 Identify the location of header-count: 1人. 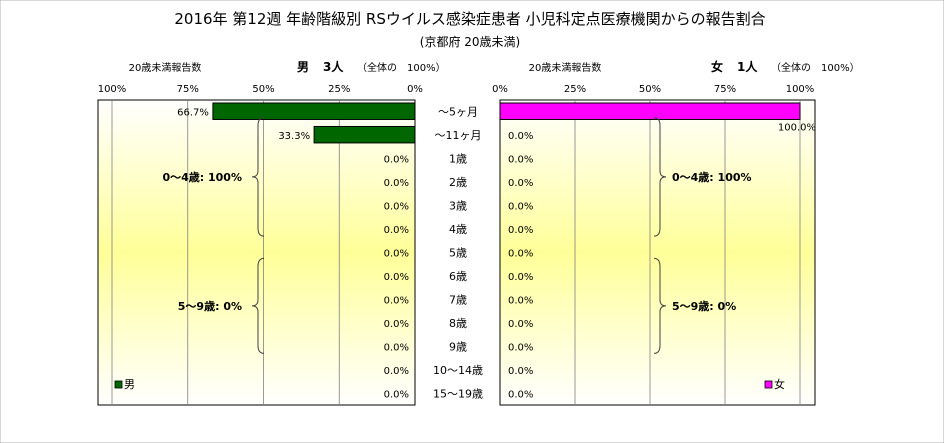
(747, 66).